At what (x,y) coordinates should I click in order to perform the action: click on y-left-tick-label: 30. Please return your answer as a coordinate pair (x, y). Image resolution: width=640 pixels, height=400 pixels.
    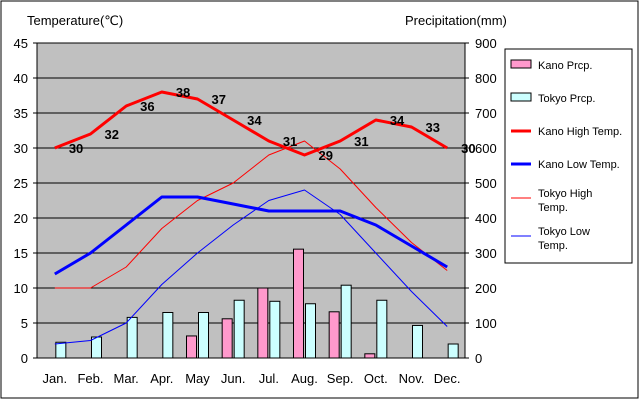
    Looking at the image, I should click on (21, 148).